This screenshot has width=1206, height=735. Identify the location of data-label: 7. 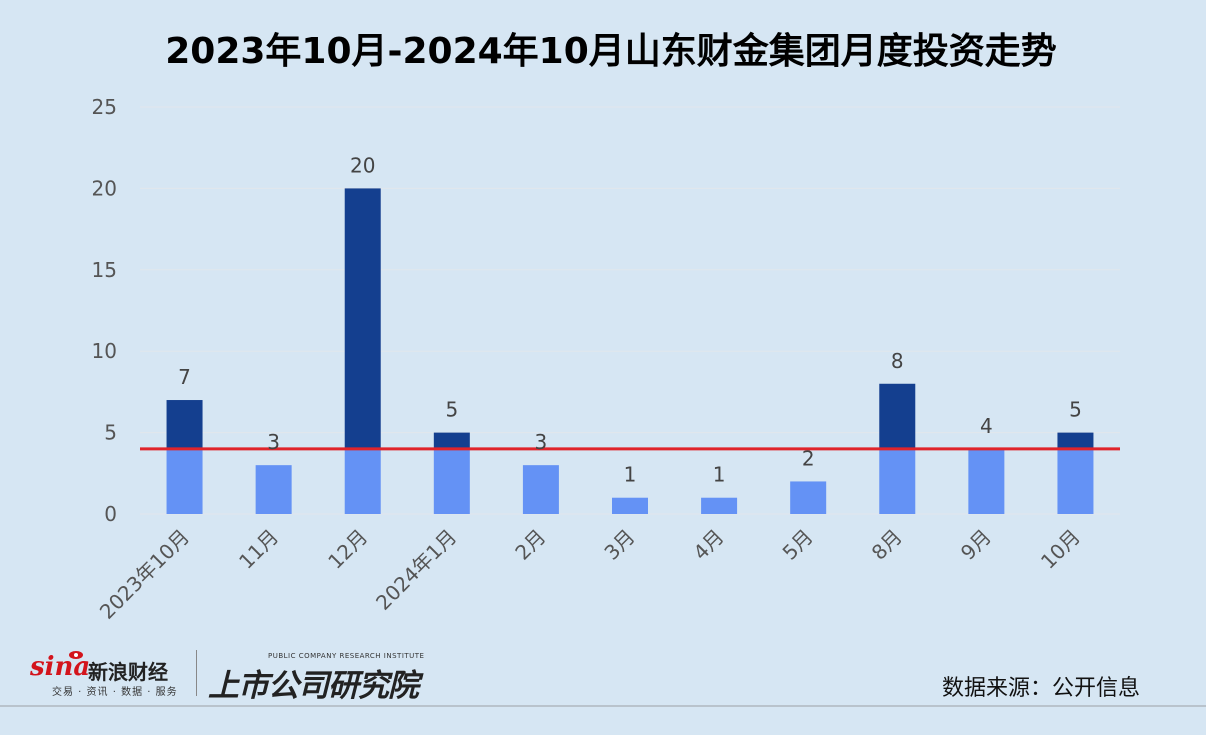
(184, 377).